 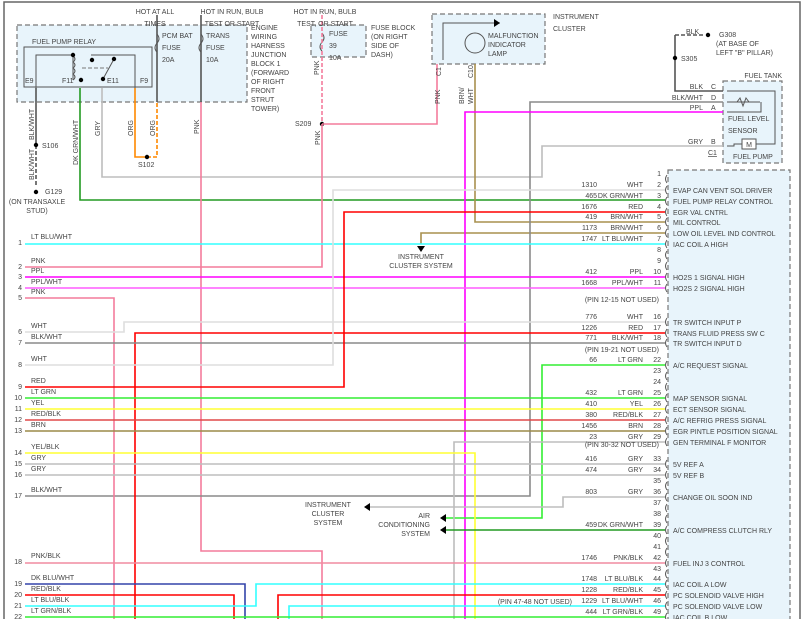 I want to click on pcm-pin-function: LOW OIL LEVEL IND CONTROL, so click(x=724, y=234).